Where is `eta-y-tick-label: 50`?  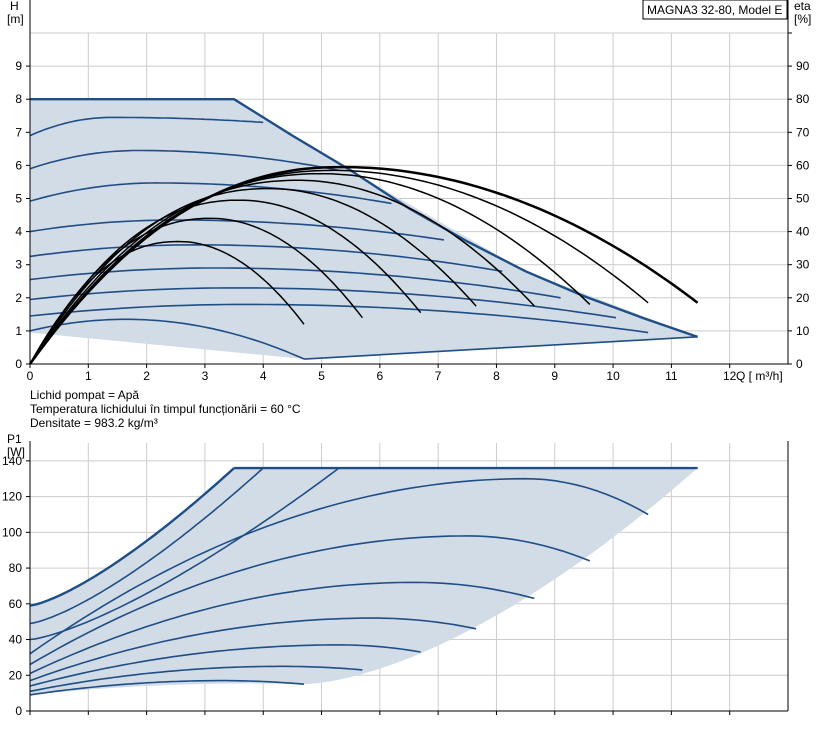
eta-y-tick-label: 50 is located at coordinates (803, 199).